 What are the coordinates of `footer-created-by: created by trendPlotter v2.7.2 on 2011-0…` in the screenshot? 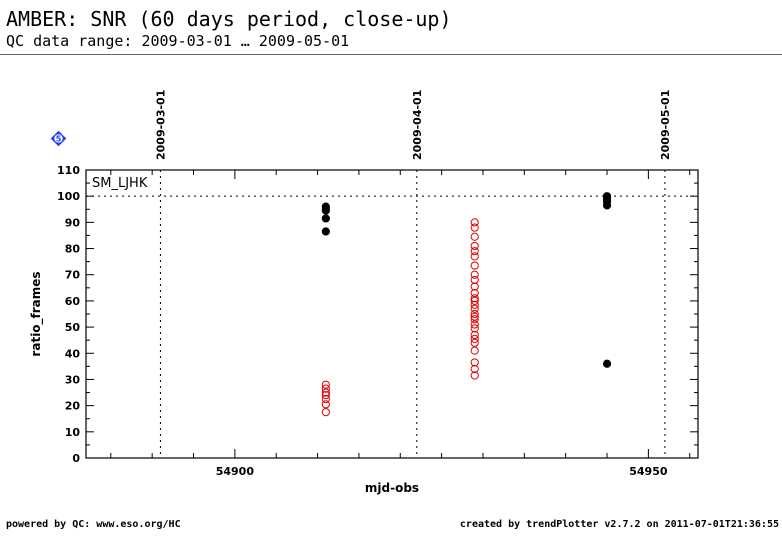 It's located at (619, 524).